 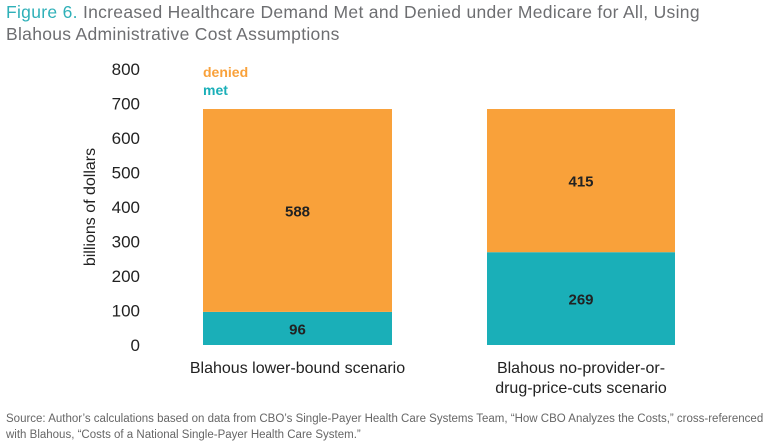 I want to click on legend-denied: denied, so click(x=225, y=72).